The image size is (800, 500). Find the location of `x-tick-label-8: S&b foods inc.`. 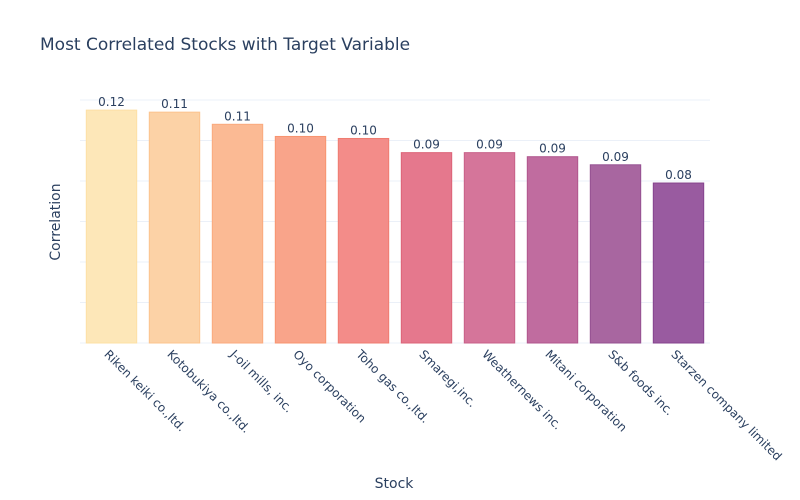

x-tick-label-8: S&b foods inc. is located at coordinates (640, 382).